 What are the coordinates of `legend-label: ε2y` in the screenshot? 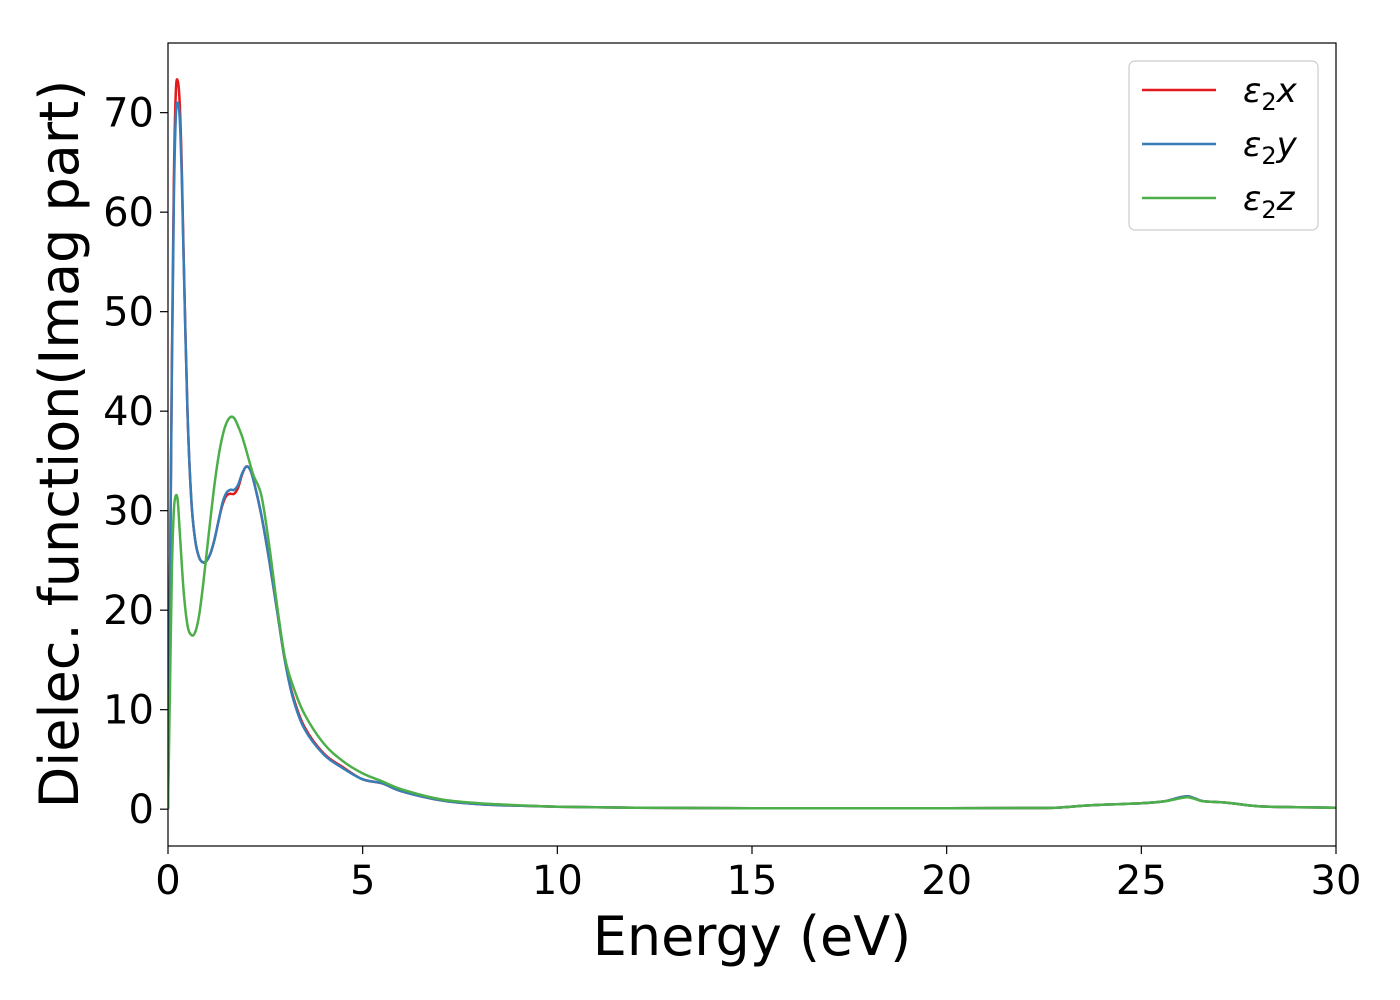 It's located at (1270, 147).